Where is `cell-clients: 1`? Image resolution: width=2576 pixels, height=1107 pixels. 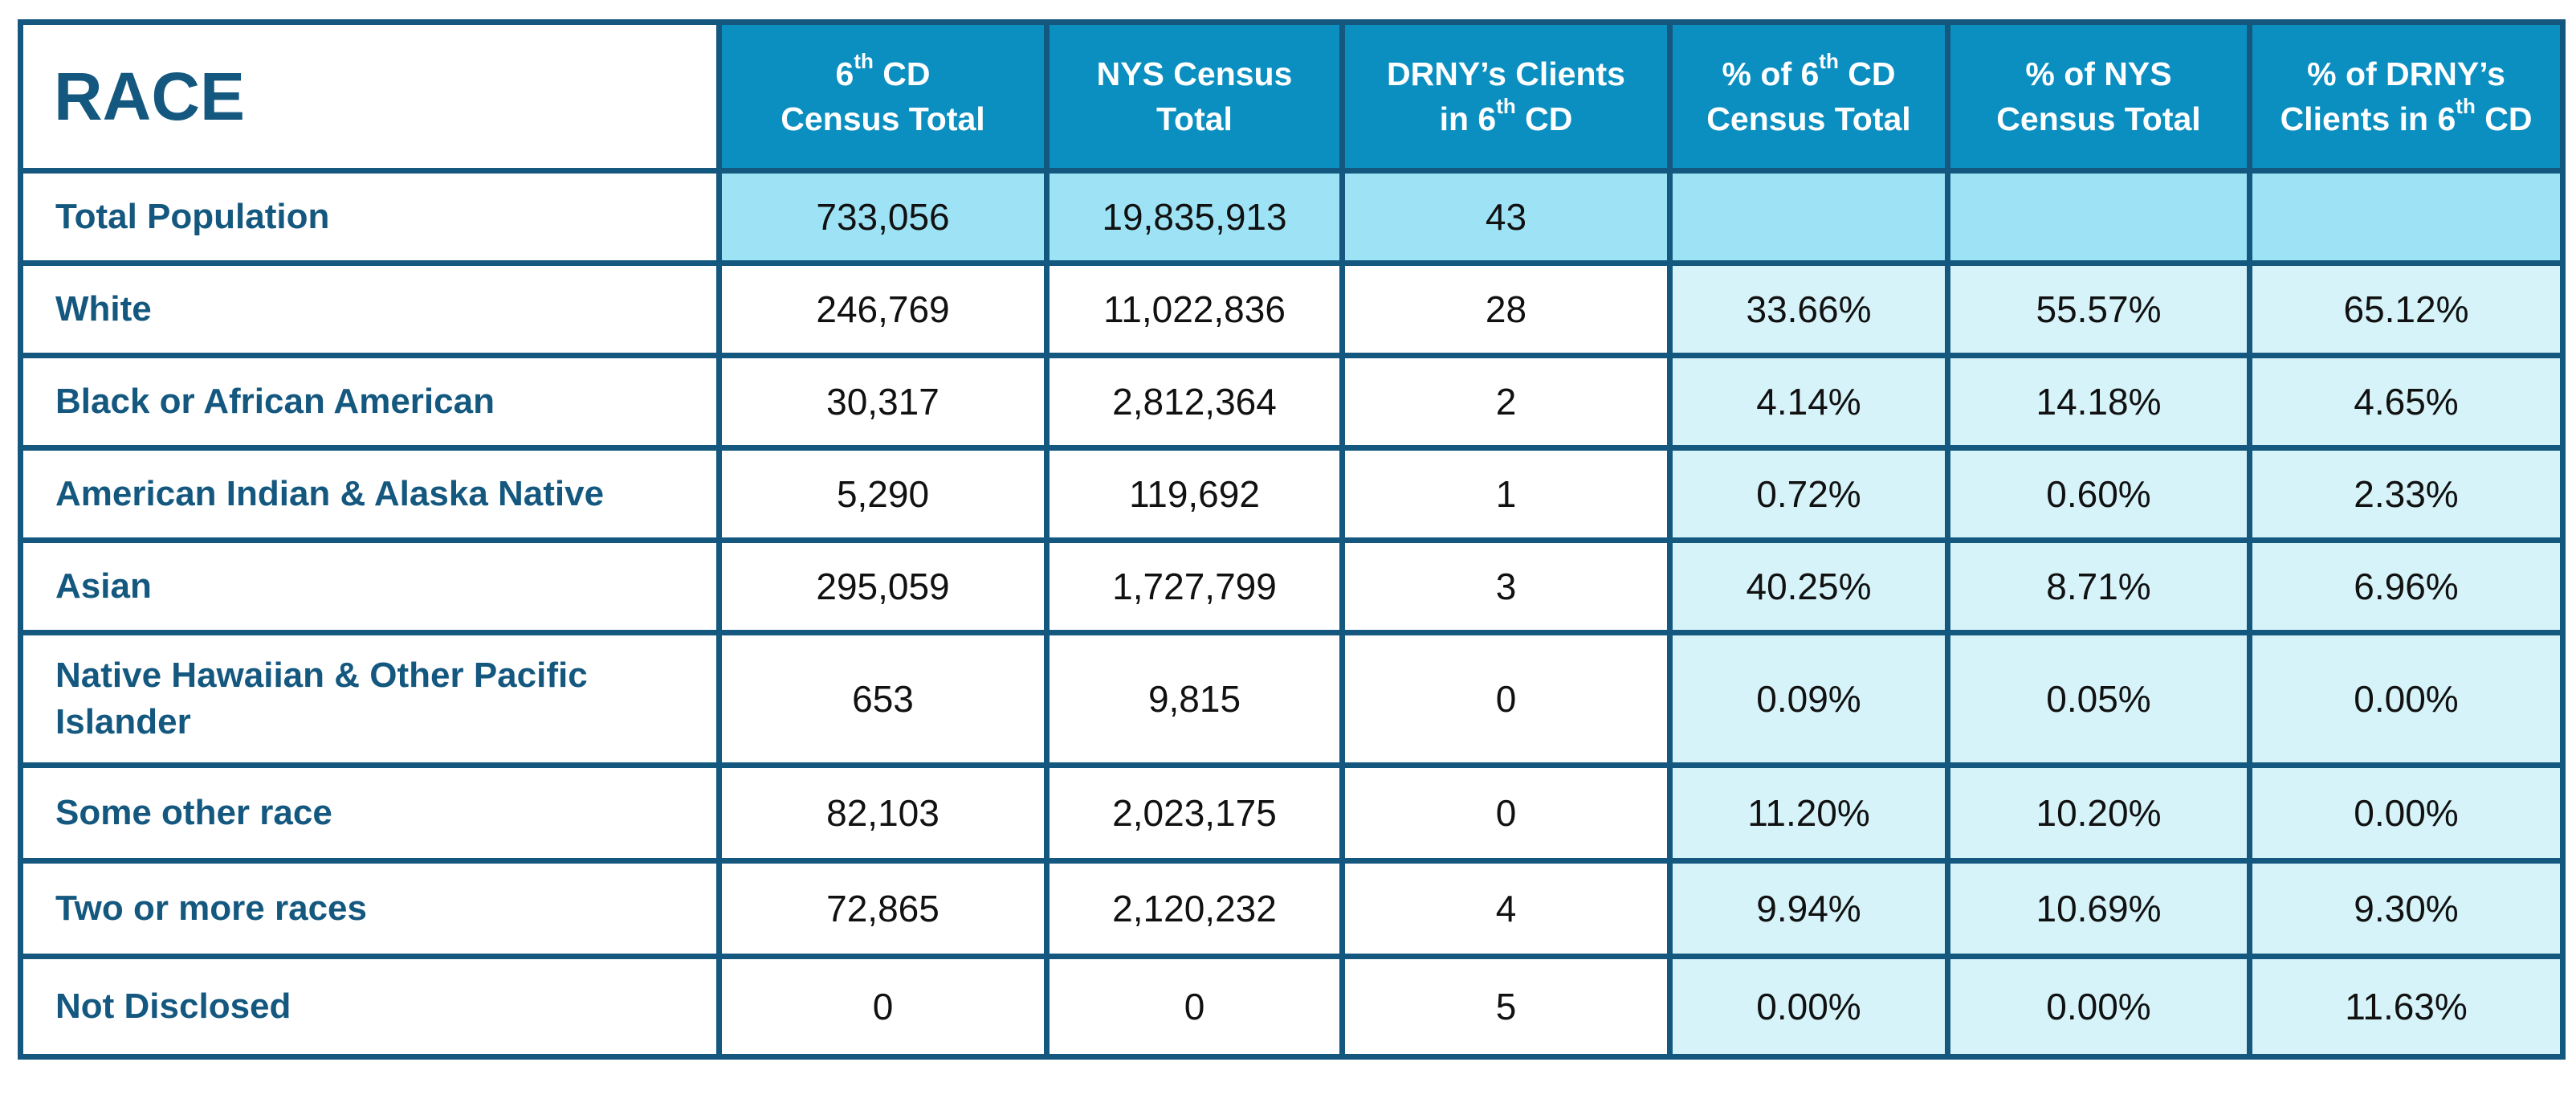 cell-clients: 1 is located at coordinates (1506, 494).